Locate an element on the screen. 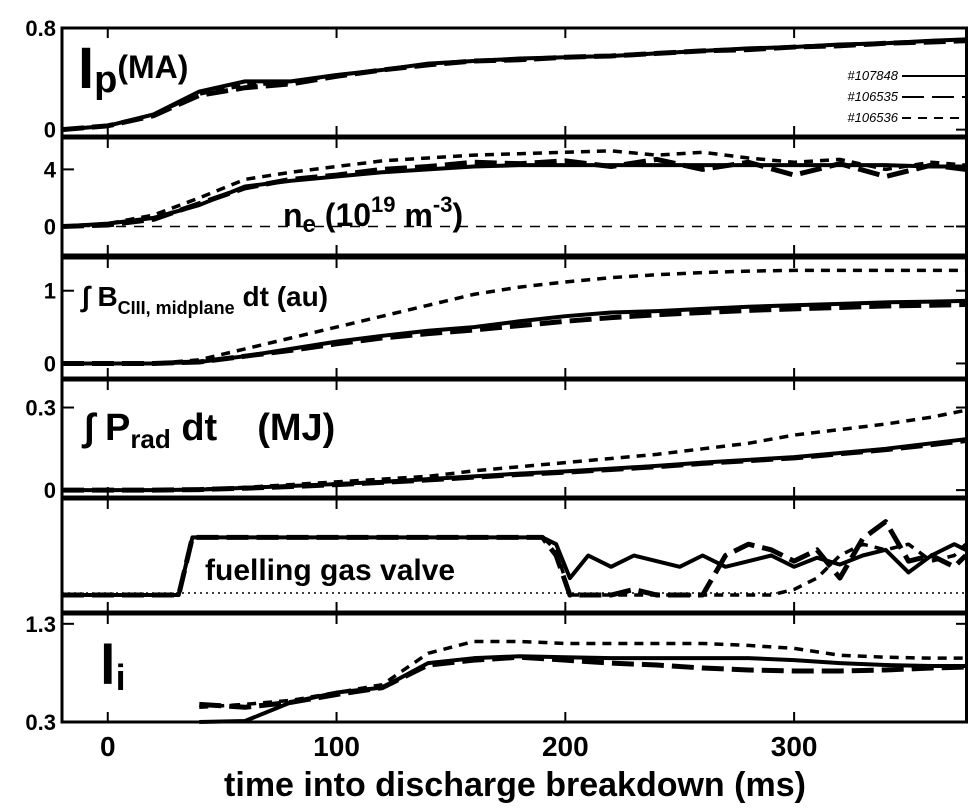 Image resolution: width=968 pixels, height=810 pixels. panel-label: ∫ BCIII, midplane dt (au) is located at coordinates (204, 299).